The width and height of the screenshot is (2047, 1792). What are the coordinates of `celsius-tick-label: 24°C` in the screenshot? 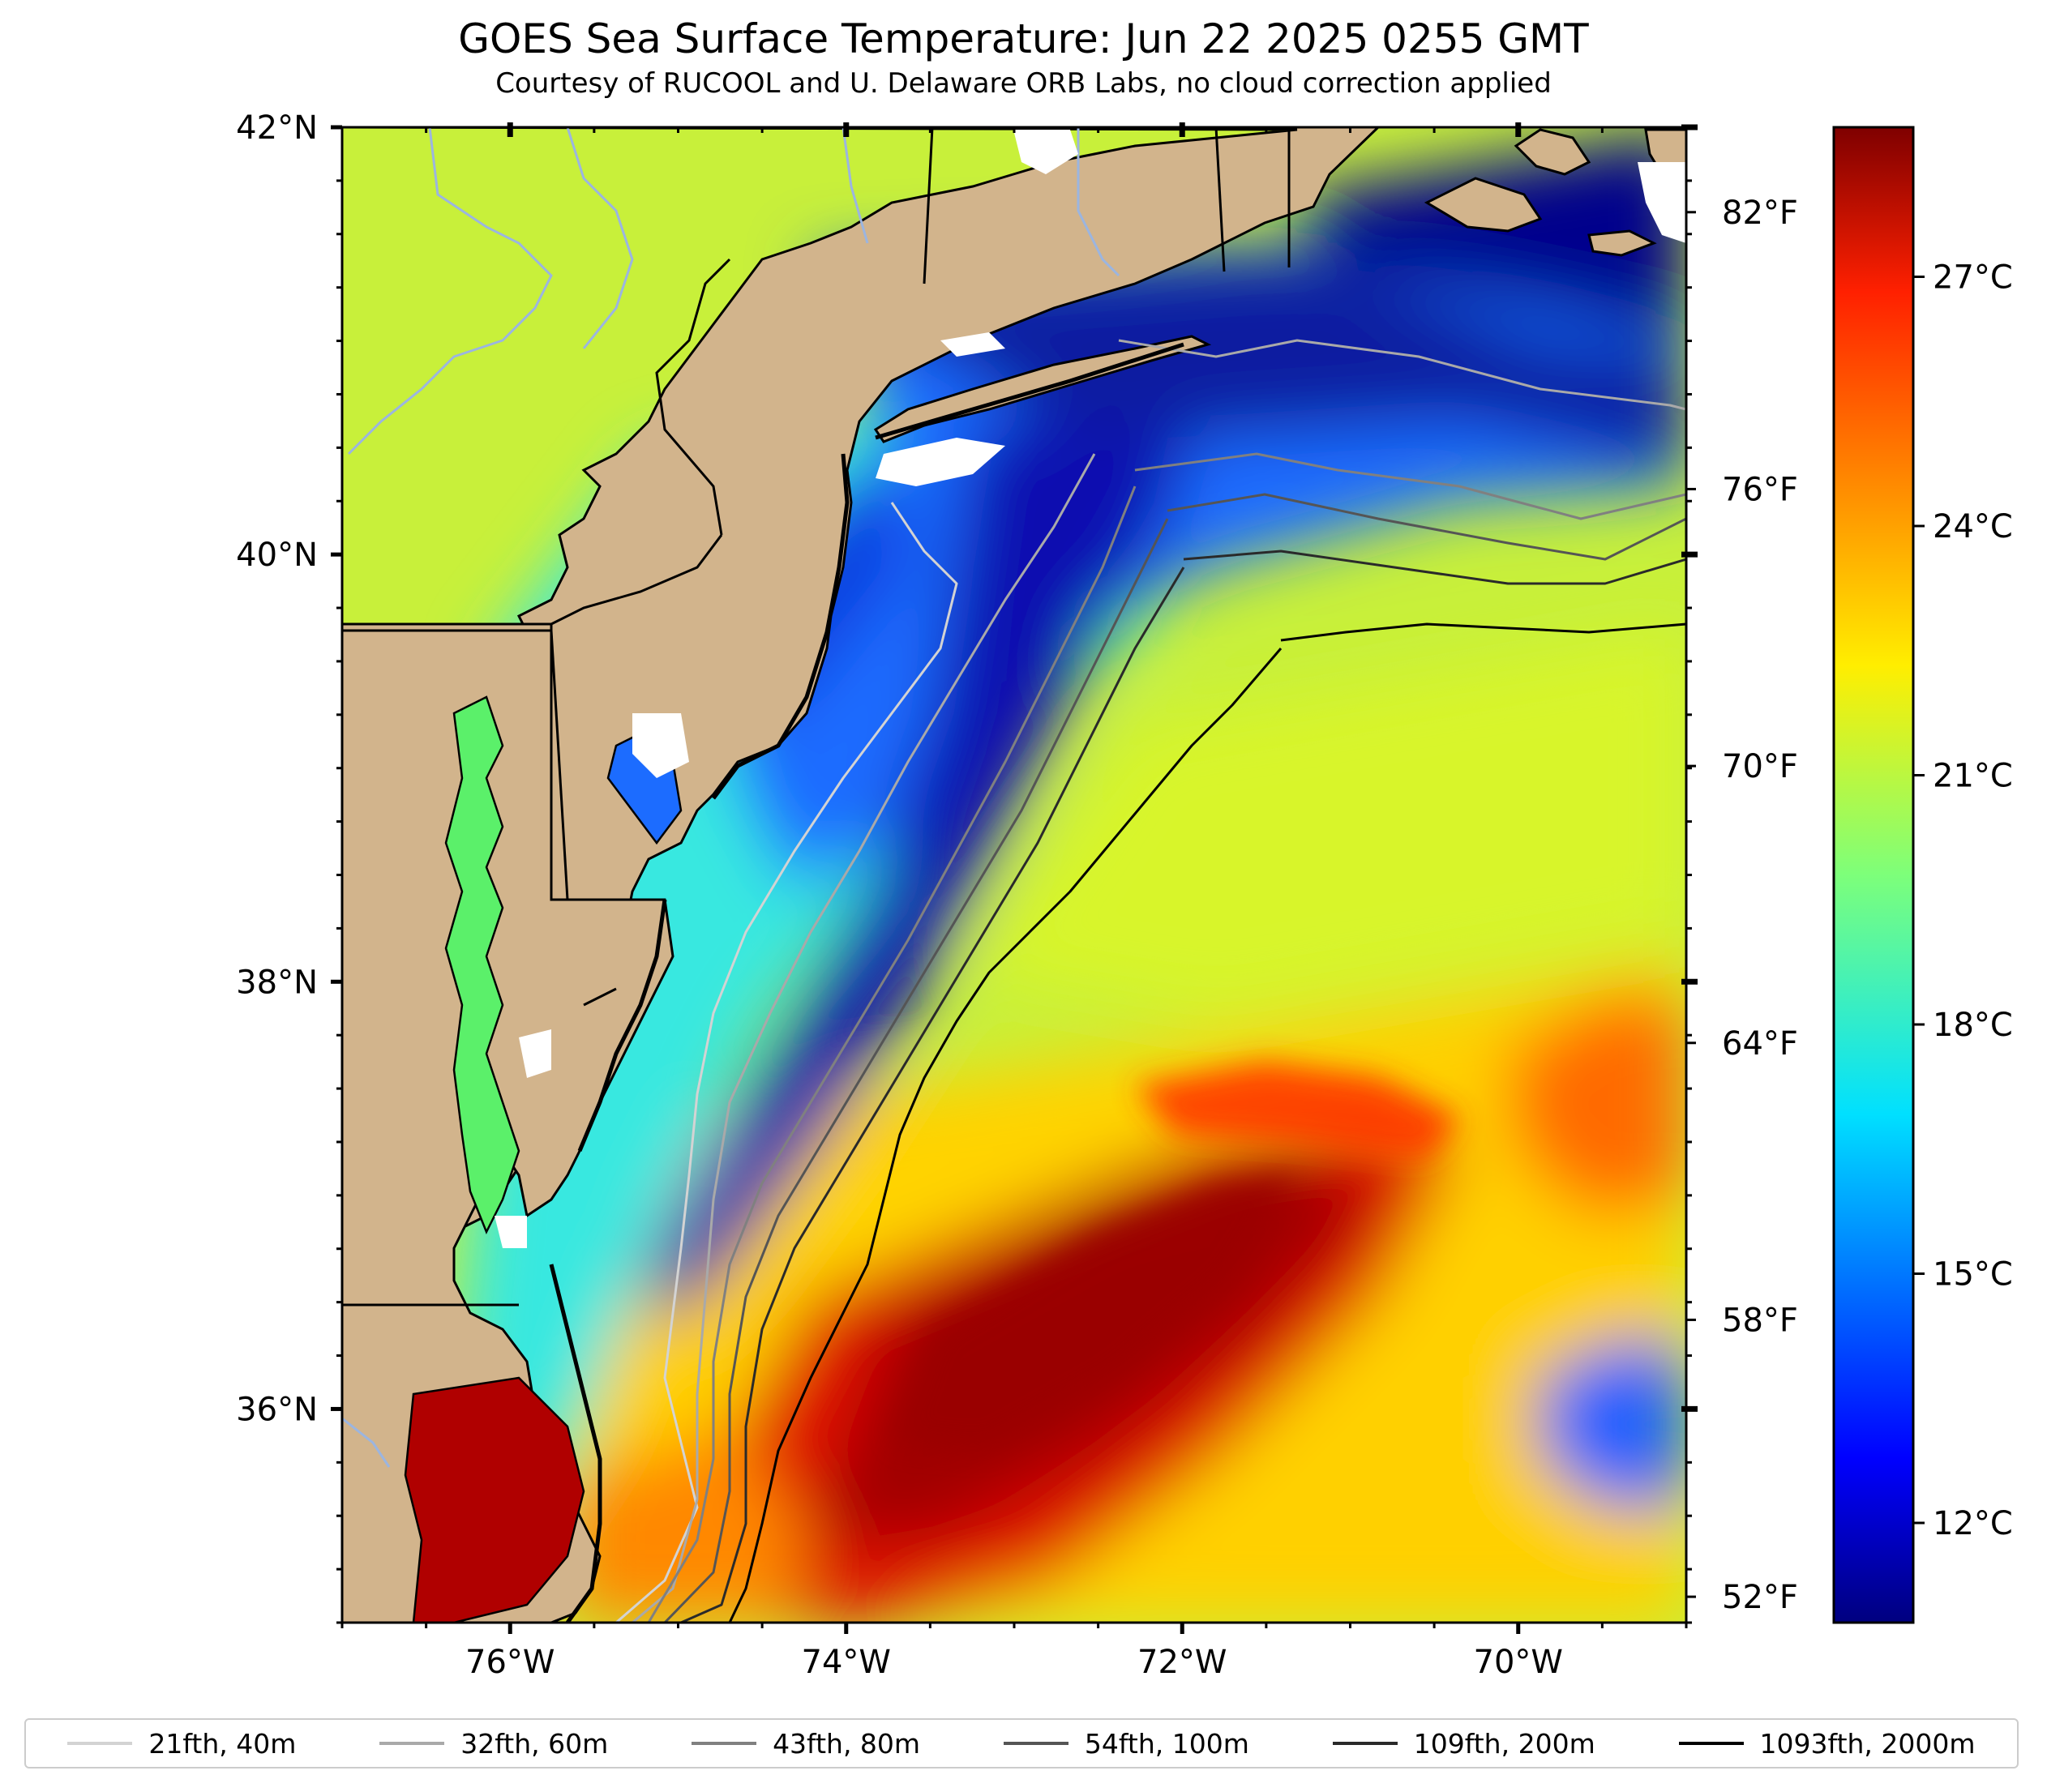 It's located at (1973, 526).